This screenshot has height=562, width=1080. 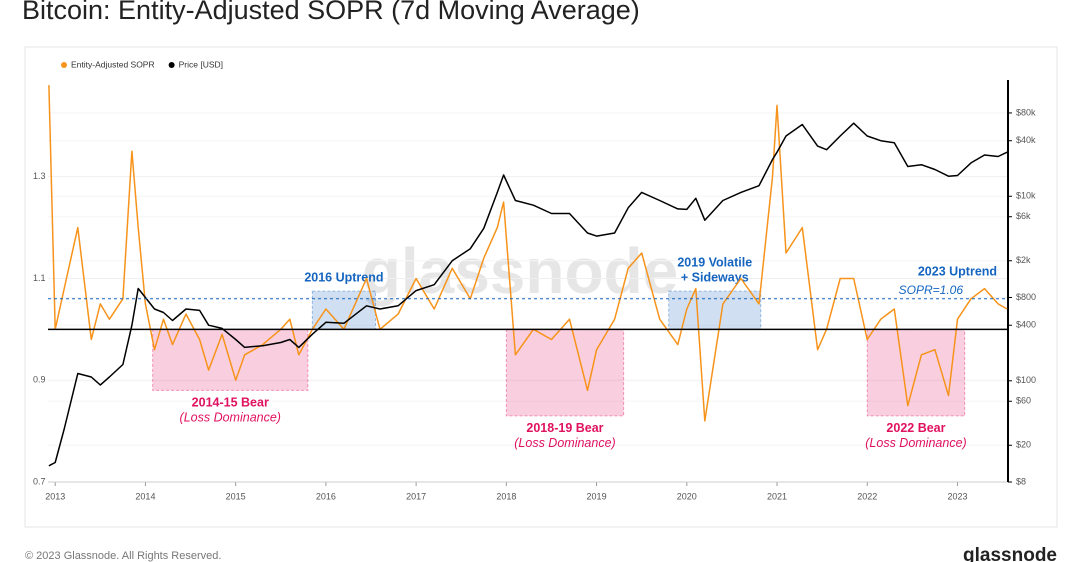 What do you see at coordinates (55, 496) in the screenshot?
I see `x-tick-label: 2013` at bounding box center [55, 496].